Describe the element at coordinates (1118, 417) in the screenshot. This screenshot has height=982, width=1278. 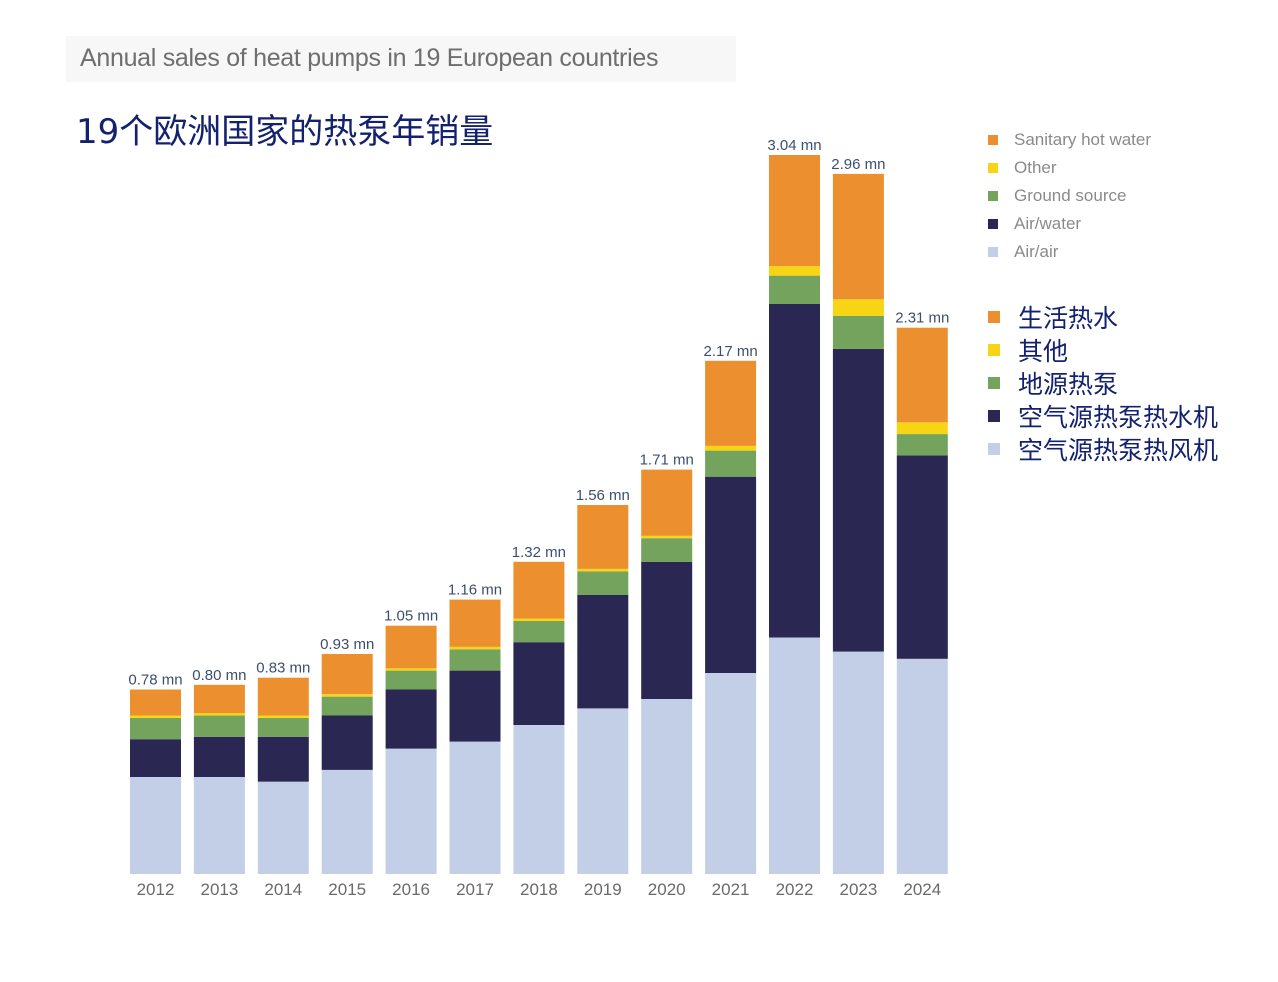
I see `legend-label: 空气源热泵热水机` at that location.